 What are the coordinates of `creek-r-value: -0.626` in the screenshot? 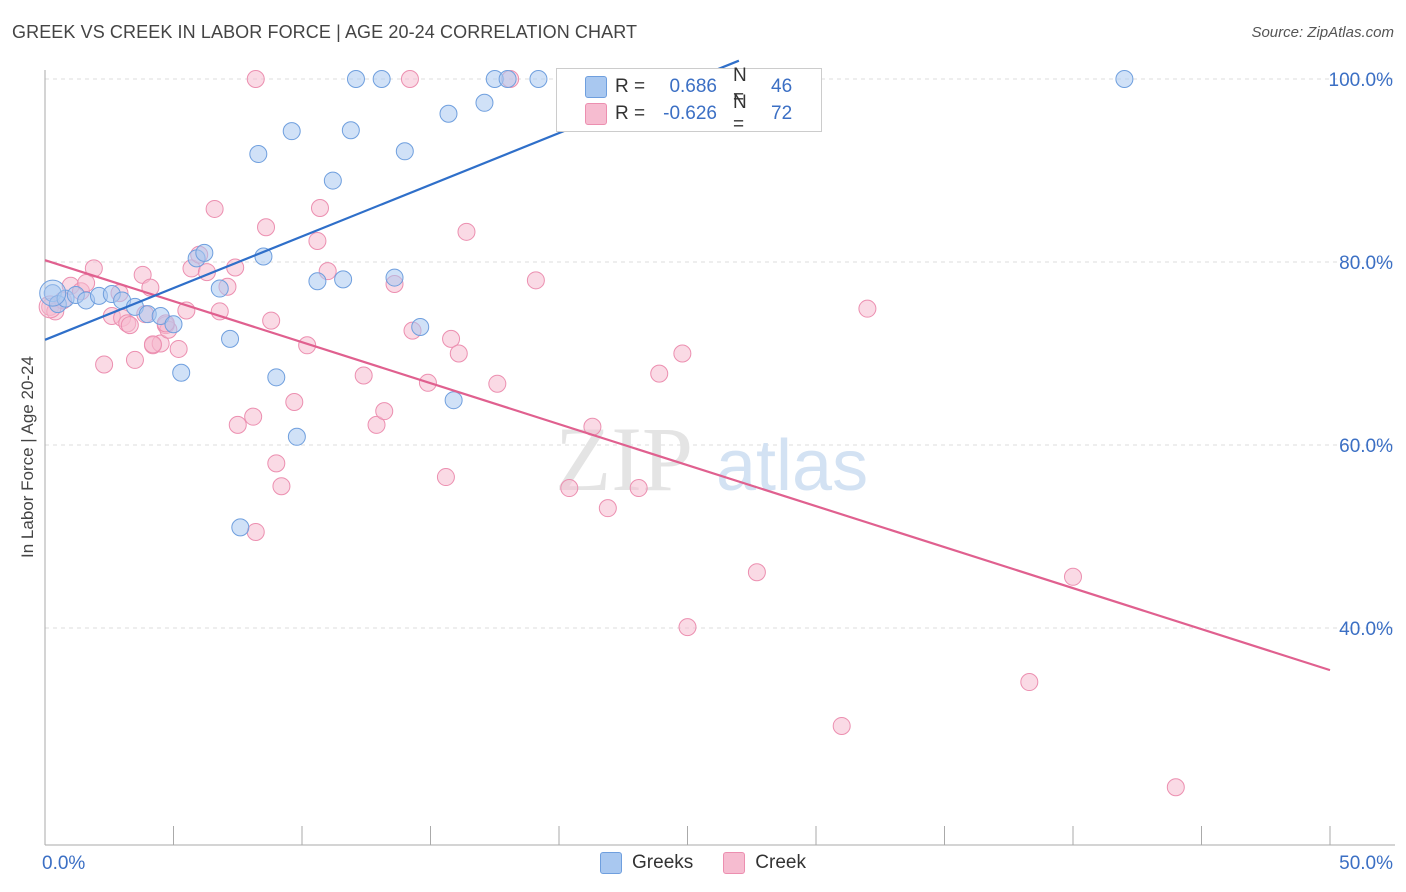 It's located at (690, 113).